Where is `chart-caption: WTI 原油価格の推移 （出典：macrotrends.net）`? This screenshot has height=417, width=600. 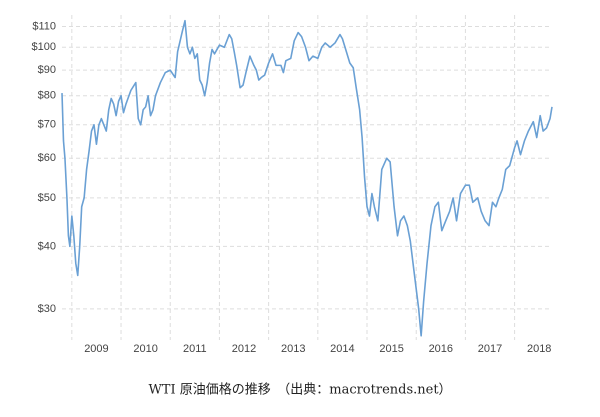 chart-caption: WTI 原油価格の推移 （出典：macrotrends.net） is located at coordinates (299, 390).